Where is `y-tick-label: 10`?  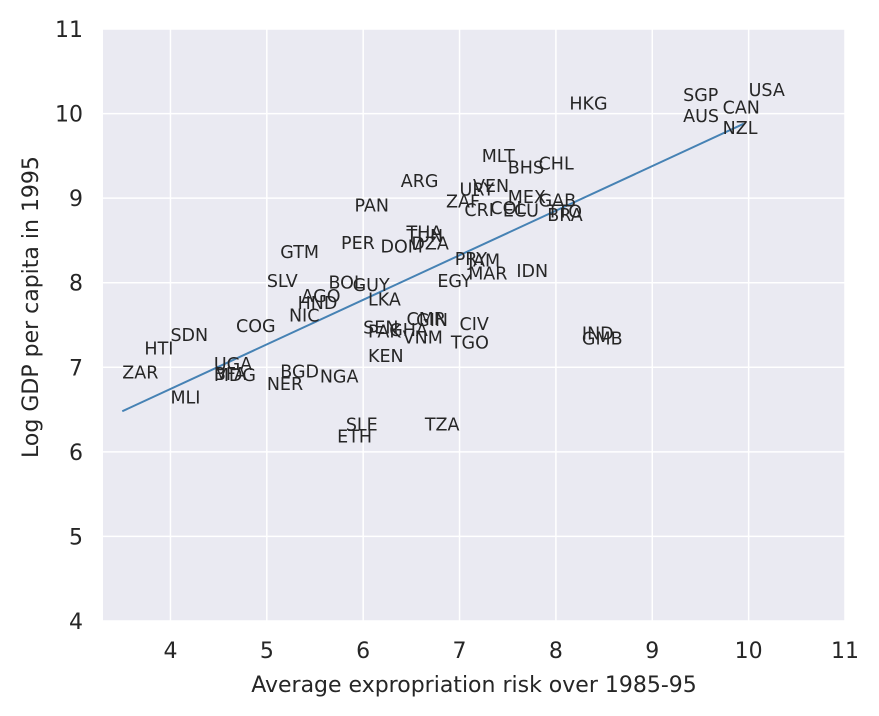 y-tick-label: 10 is located at coordinates (69, 115).